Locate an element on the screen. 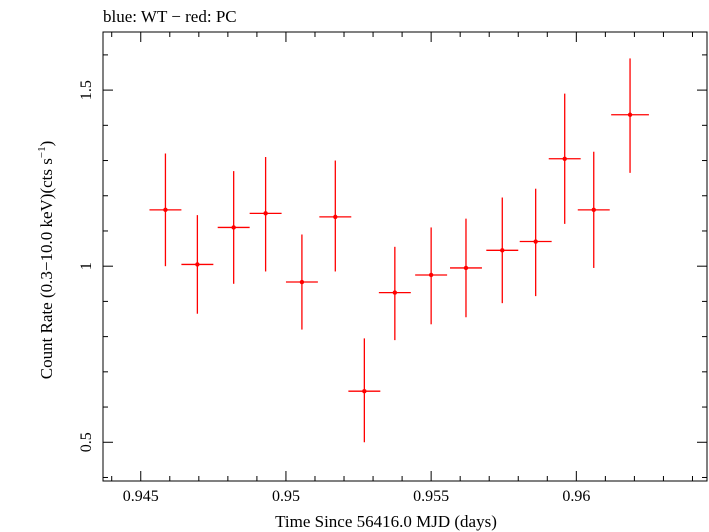 The image size is (709, 532). y-axis-label-exponent: −1 is located at coordinates (42, 152).